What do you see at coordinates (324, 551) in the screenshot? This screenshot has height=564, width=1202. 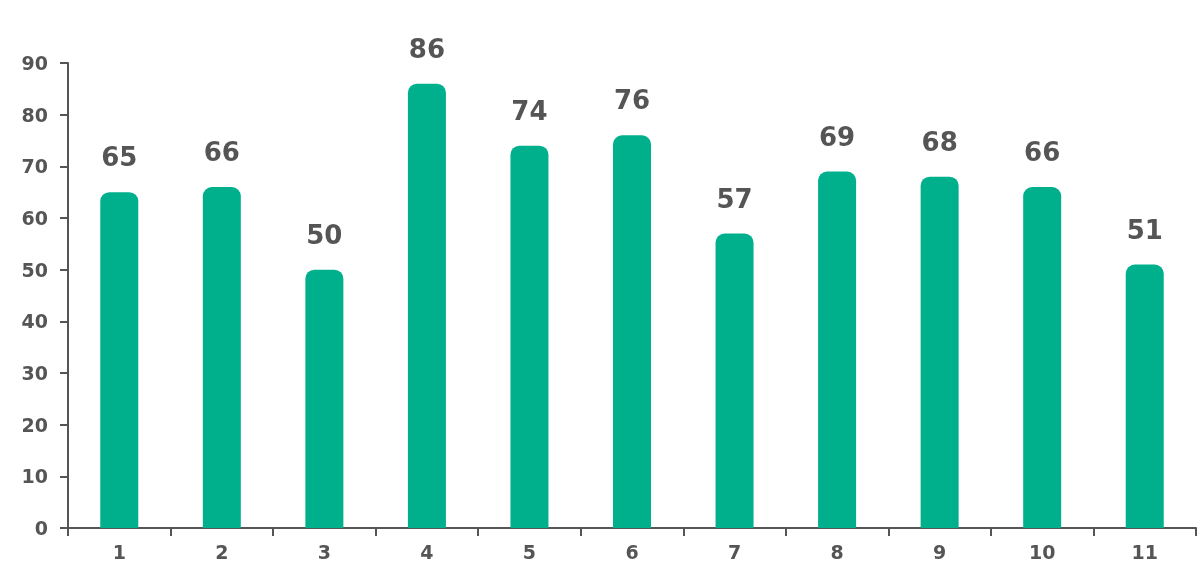 I see `x-tick-label: 3` at bounding box center [324, 551].